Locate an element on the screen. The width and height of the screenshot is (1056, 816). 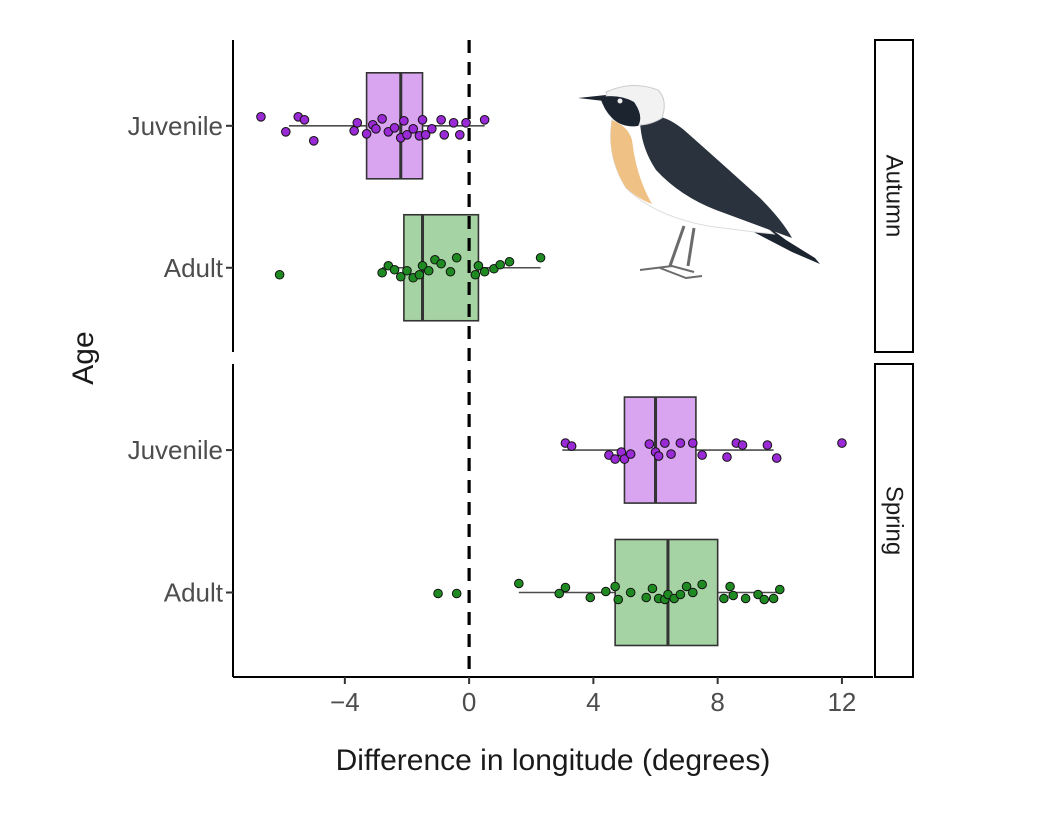
x-axis-title: Difference in longitude (degrees) is located at coordinates (553, 760).